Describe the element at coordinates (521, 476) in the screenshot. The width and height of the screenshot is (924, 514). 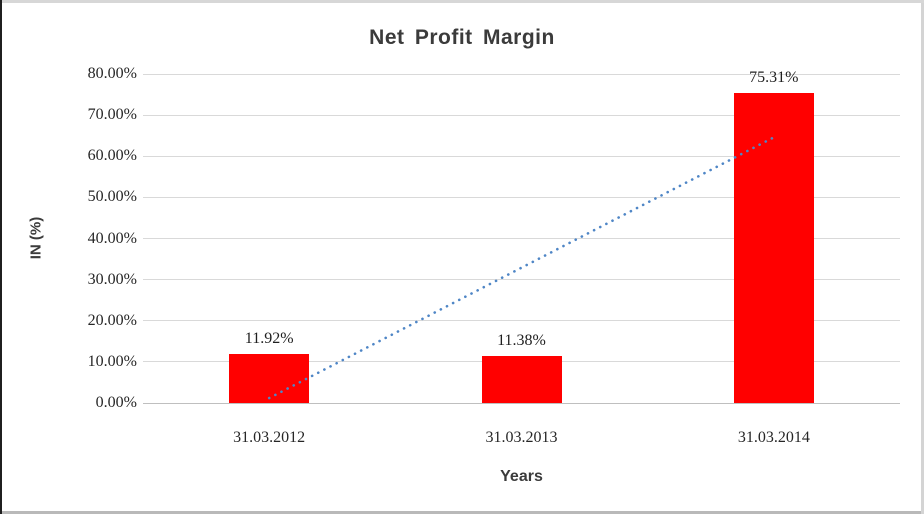
I see `x-axis-title: Years` at that location.